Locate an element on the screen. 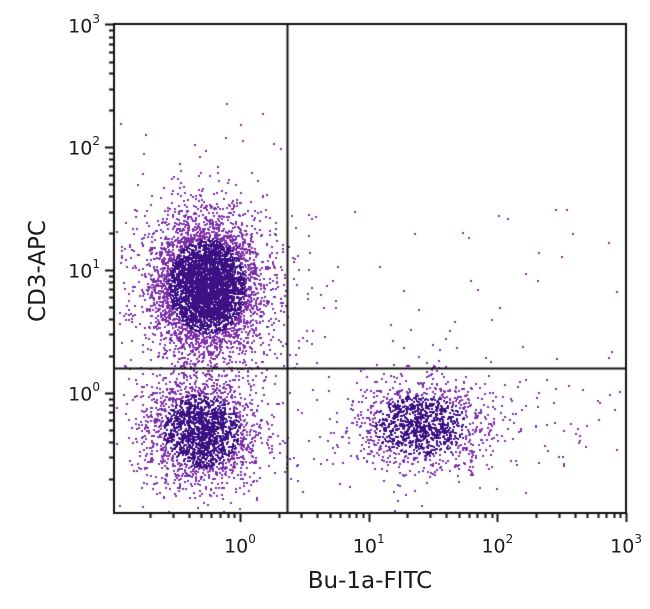 This screenshot has width=650, height=609. x-axis-title: Bu-1a-FITC is located at coordinates (370, 581).